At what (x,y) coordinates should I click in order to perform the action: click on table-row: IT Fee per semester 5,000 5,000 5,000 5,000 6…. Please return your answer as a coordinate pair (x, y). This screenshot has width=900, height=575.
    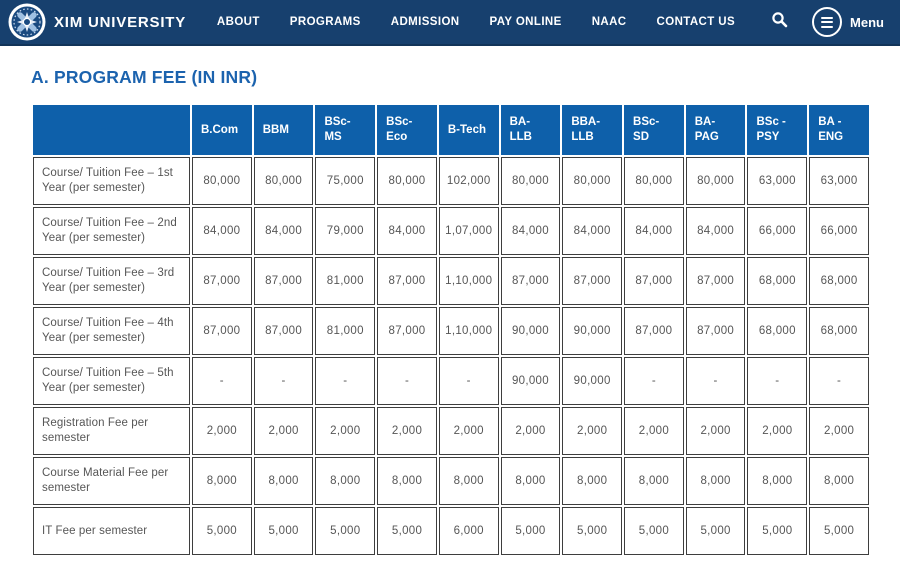
    Looking at the image, I should click on (451, 531).